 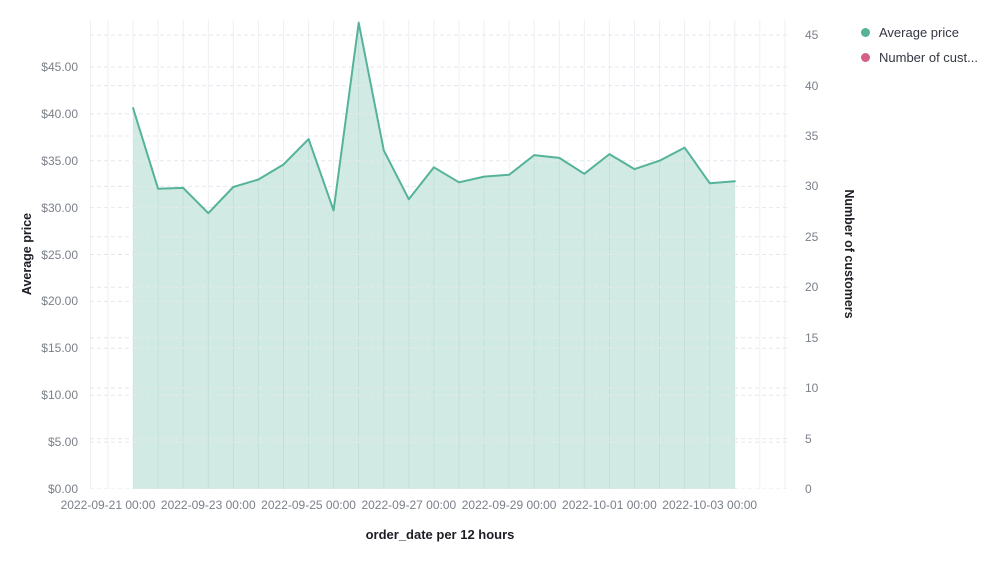 What do you see at coordinates (812, 337) in the screenshot?
I see `y-axis-right-tick-label: 15` at bounding box center [812, 337].